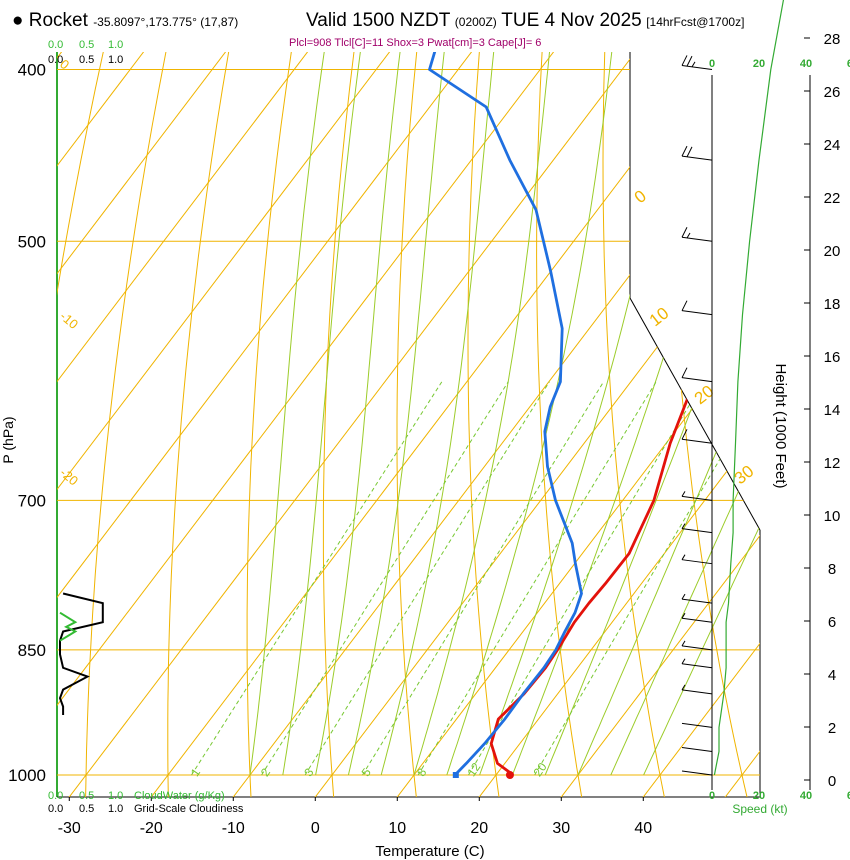 The width and height of the screenshot is (850, 860). I want to click on cloudiness-tick-top: 0.0, so click(55, 60).